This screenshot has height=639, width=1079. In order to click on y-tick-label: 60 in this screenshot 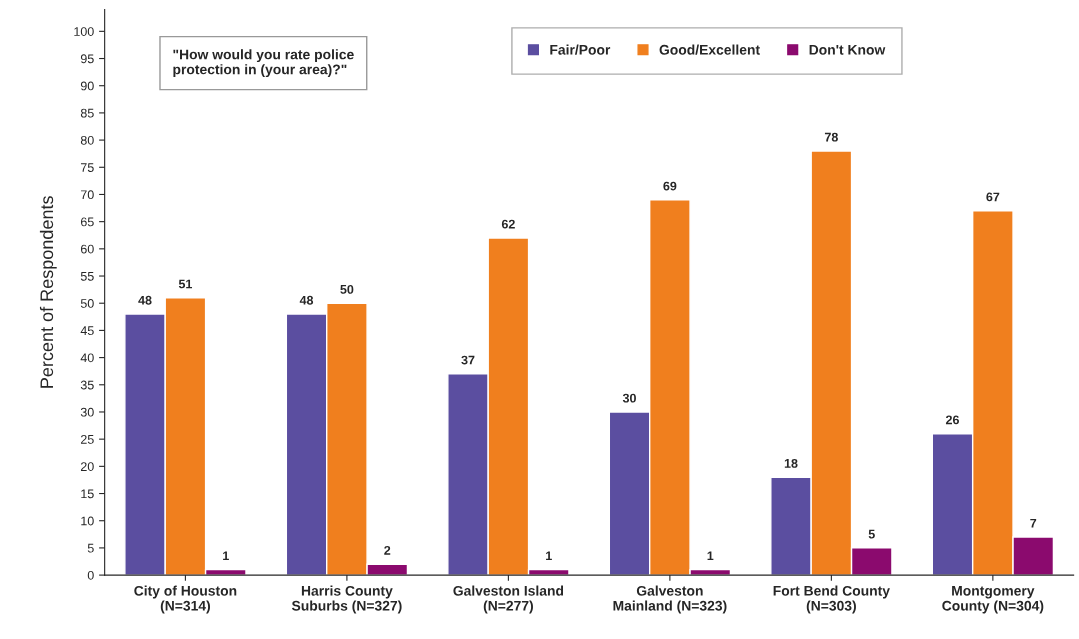, I will do `click(87, 249)`.